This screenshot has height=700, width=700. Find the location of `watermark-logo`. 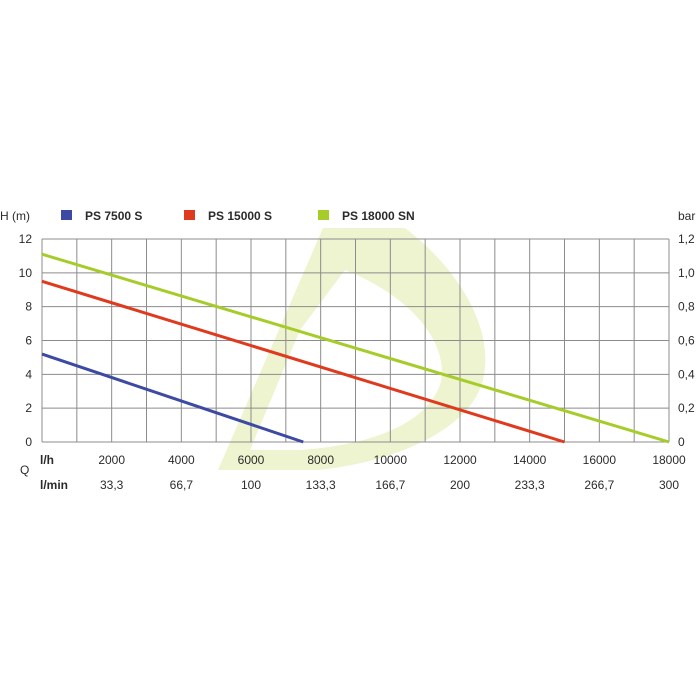

watermark-logo is located at coordinates (352, 349).